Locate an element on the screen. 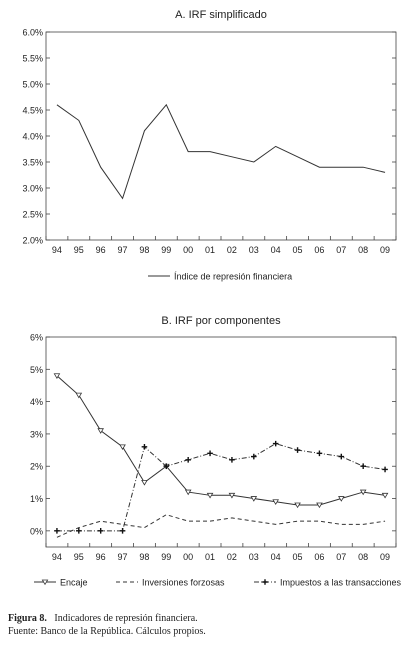 The image size is (404, 645). y-tick-label: 6% is located at coordinates (36, 338).